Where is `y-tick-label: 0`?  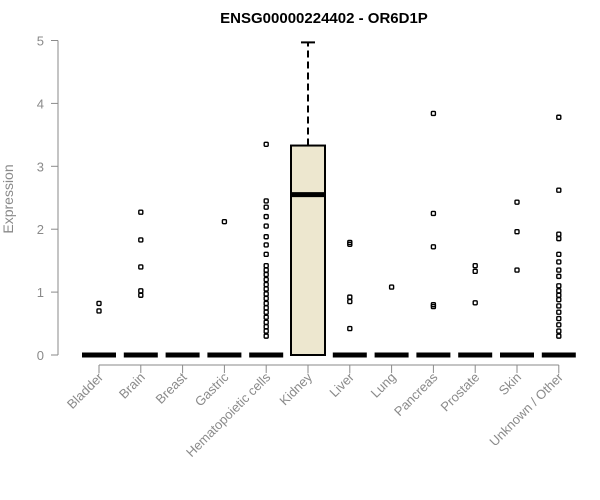 y-tick-label: 0 is located at coordinates (40, 355).